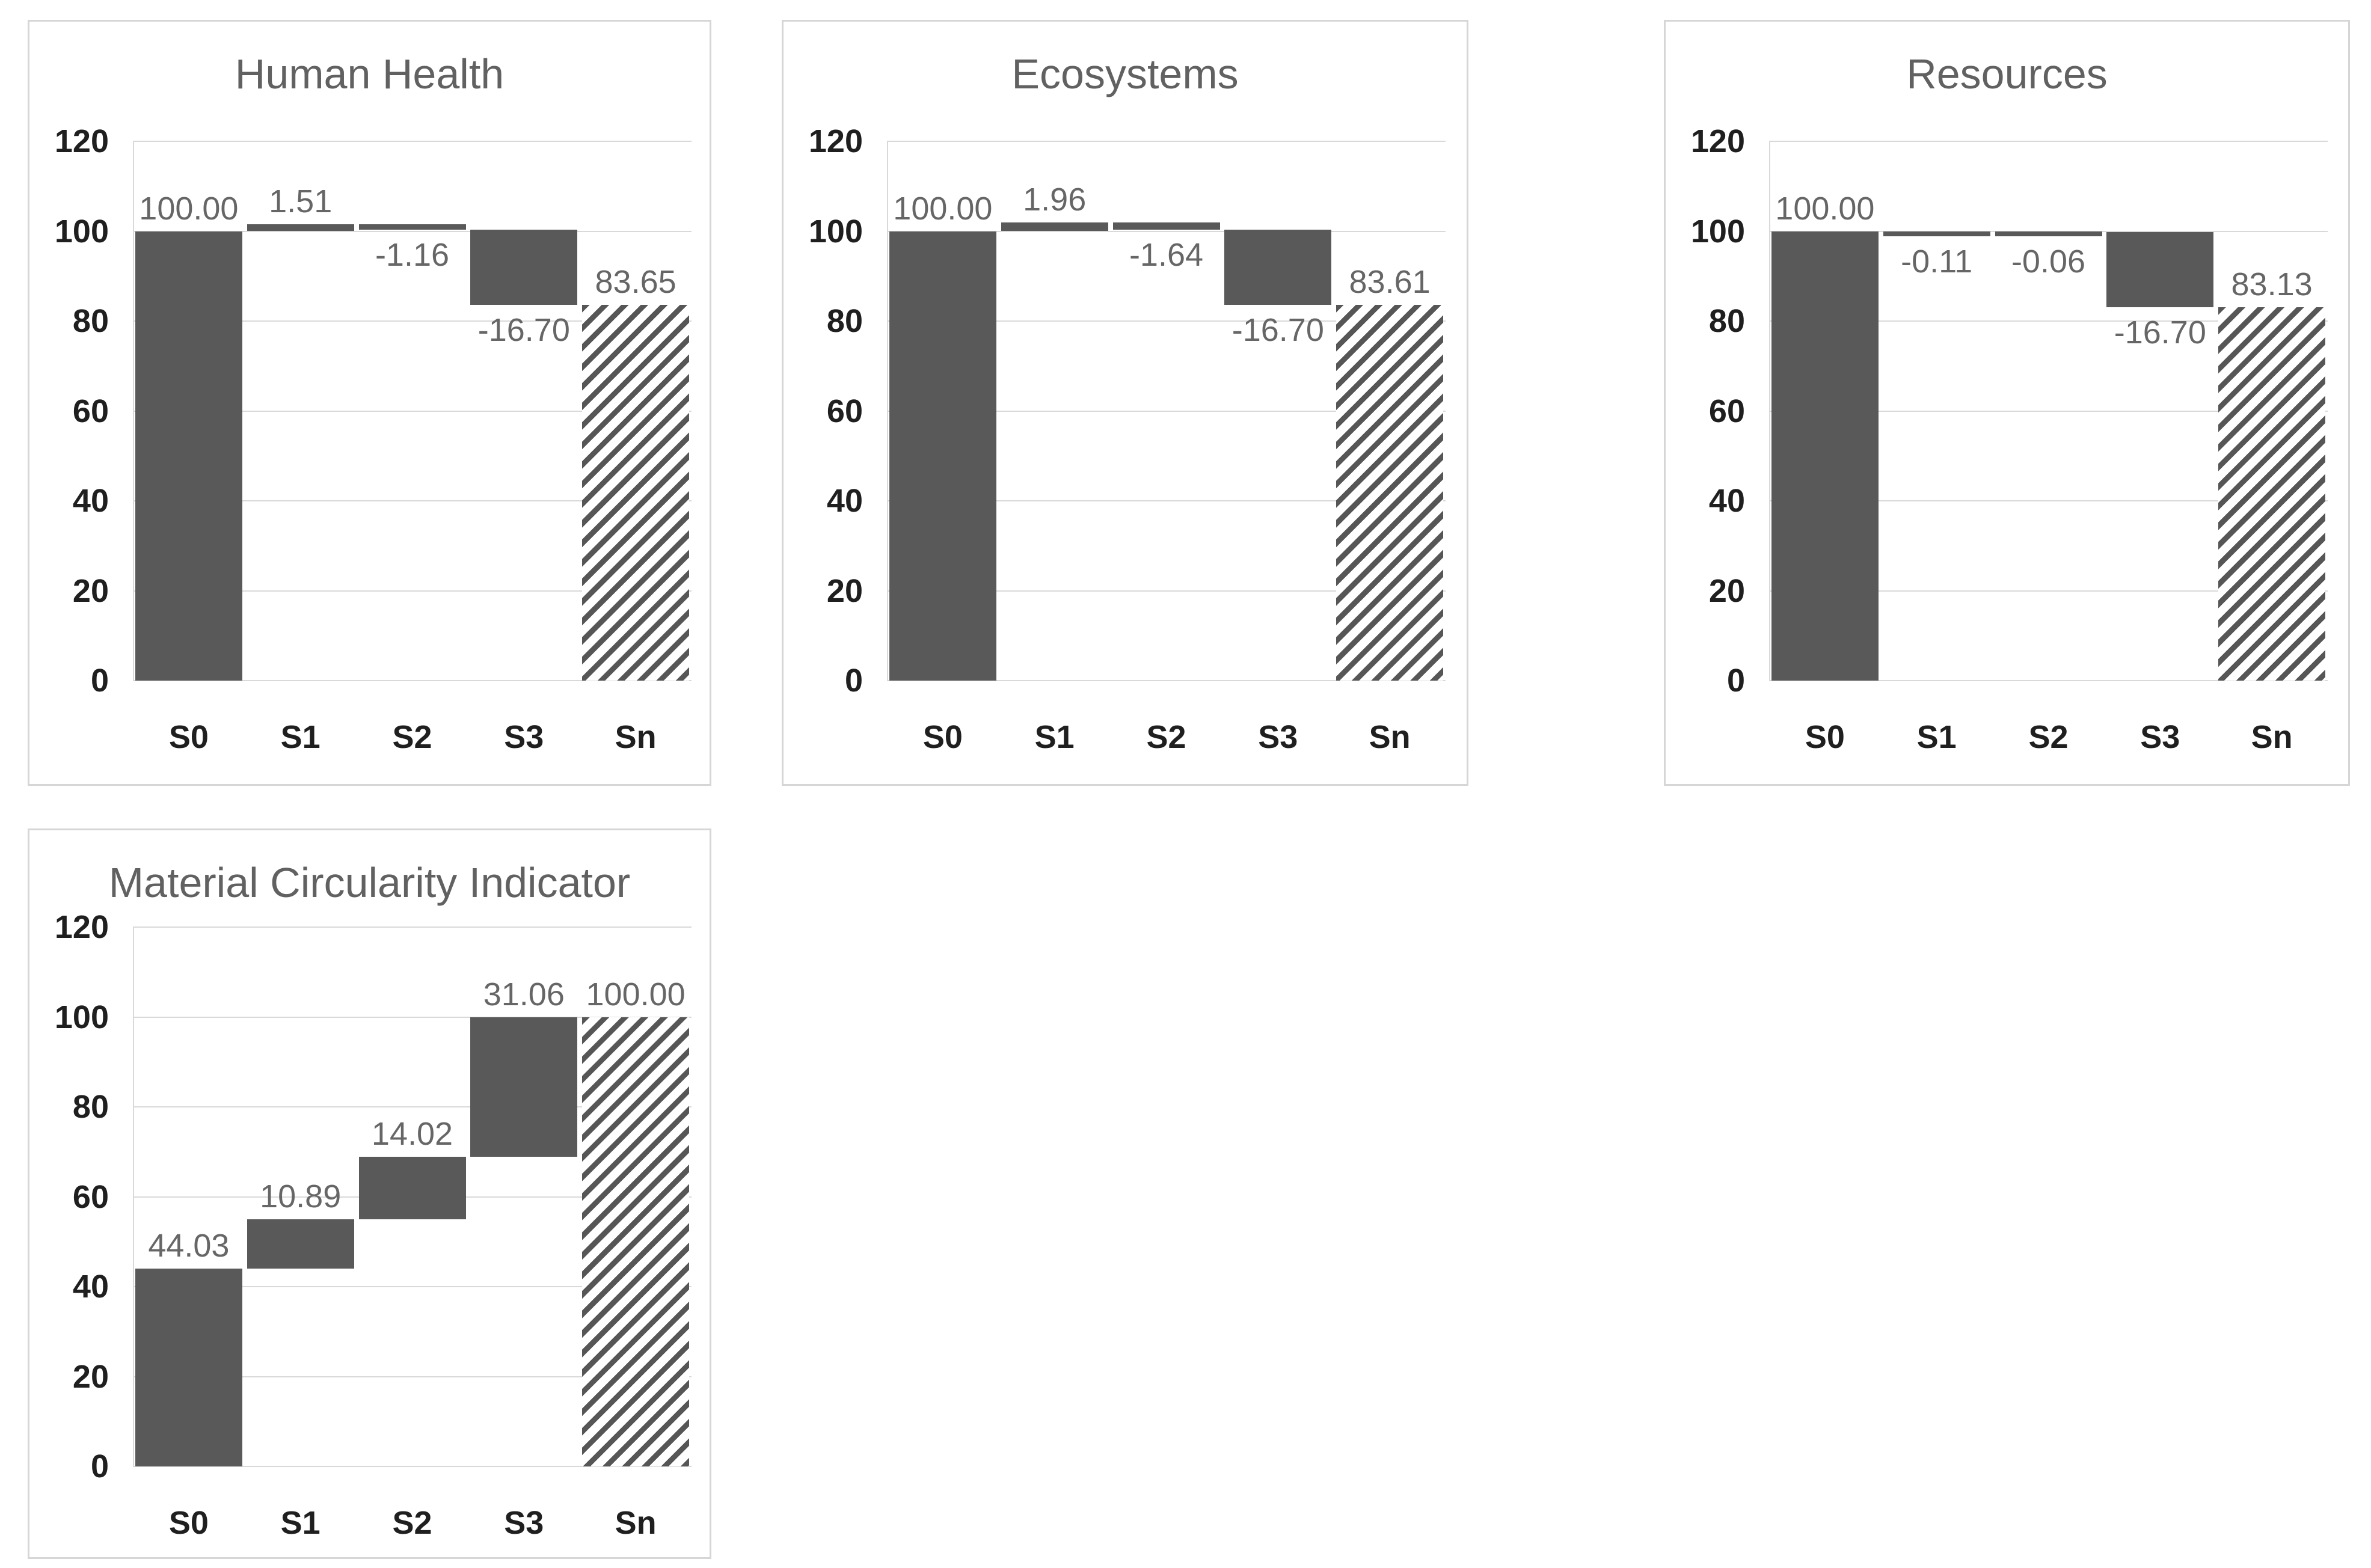  Describe the element at coordinates (1125, 74) in the screenshot. I see `chart-title: Ecosystems` at that location.